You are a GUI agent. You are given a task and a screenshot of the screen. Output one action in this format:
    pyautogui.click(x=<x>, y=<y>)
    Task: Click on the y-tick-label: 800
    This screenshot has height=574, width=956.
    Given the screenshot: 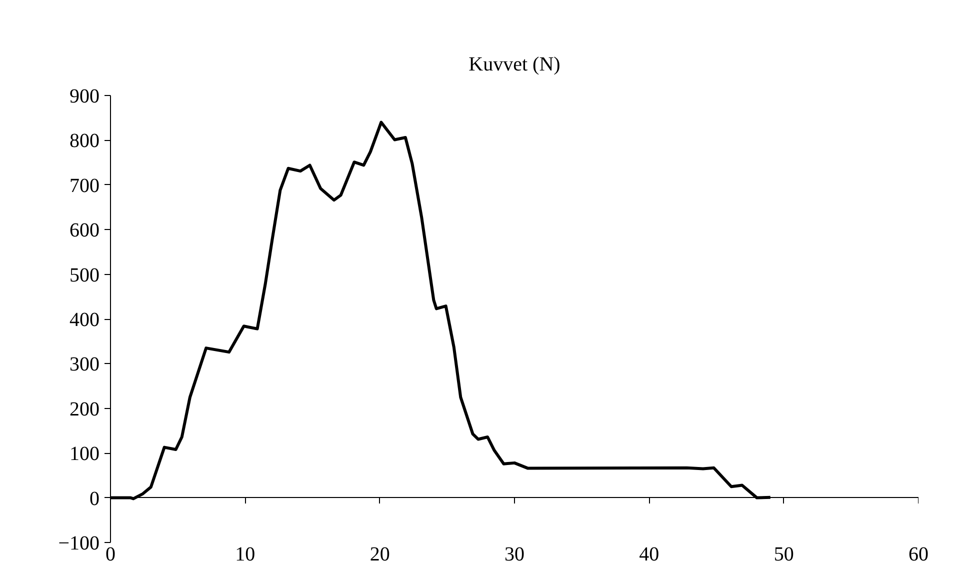 What is the action you would take?
    pyautogui.click(x=85, y=141)
    